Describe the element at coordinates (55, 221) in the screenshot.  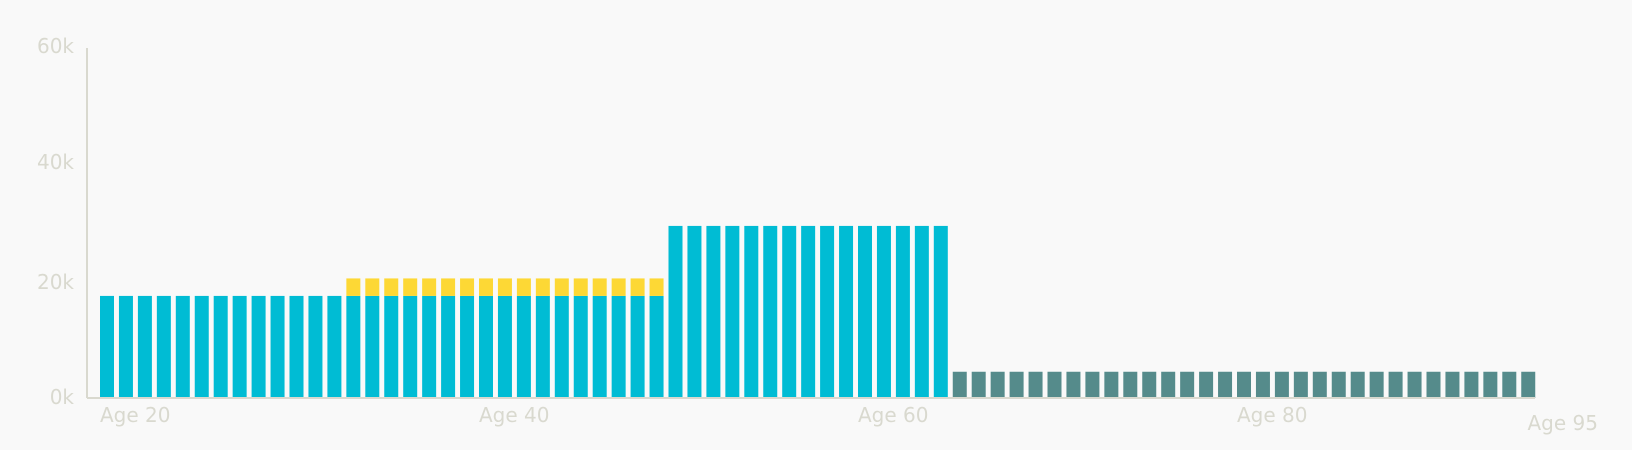
I see `y-tick-labels: 0k 20k 40k 60k` at that location.